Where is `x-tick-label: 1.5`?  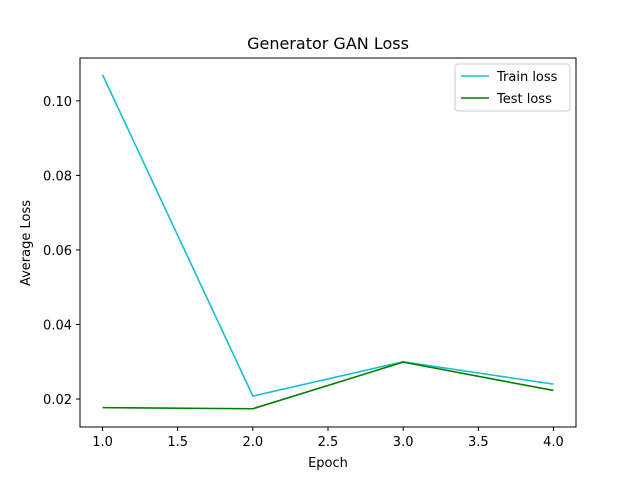 x-tick-label: 1.5 is located at coordinates (177, 442).